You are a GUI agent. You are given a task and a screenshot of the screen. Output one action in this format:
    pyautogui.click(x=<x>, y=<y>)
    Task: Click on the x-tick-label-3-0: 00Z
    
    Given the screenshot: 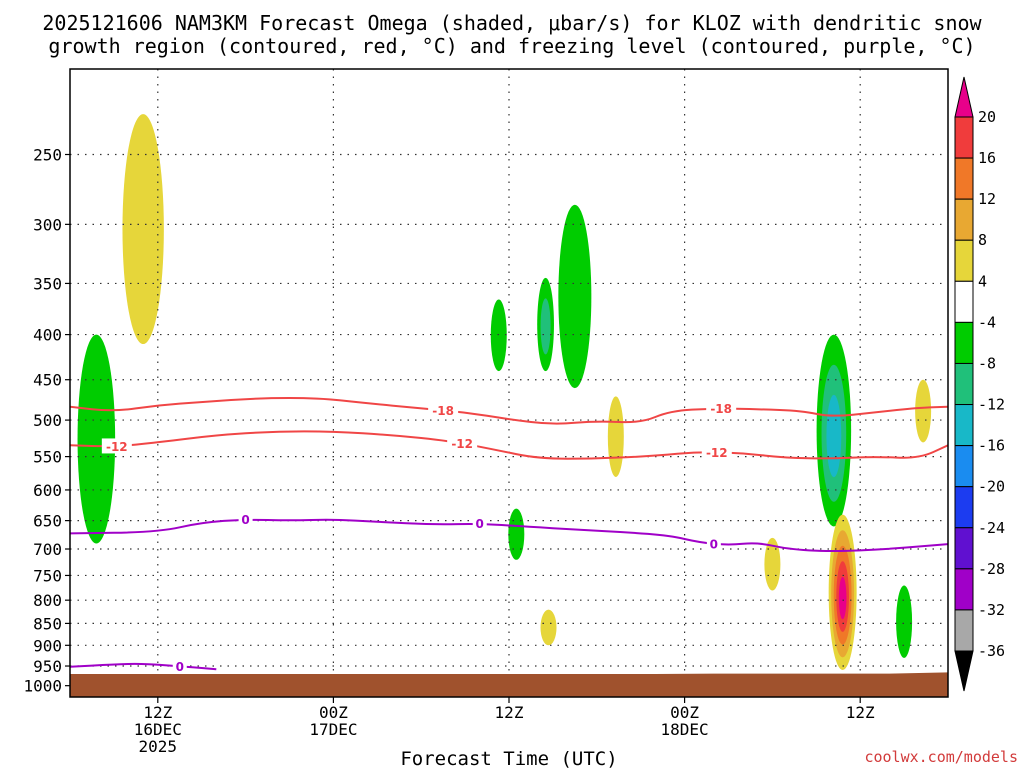 What is the action you would take?
    pyautogui.click(x=684, y=712)
    